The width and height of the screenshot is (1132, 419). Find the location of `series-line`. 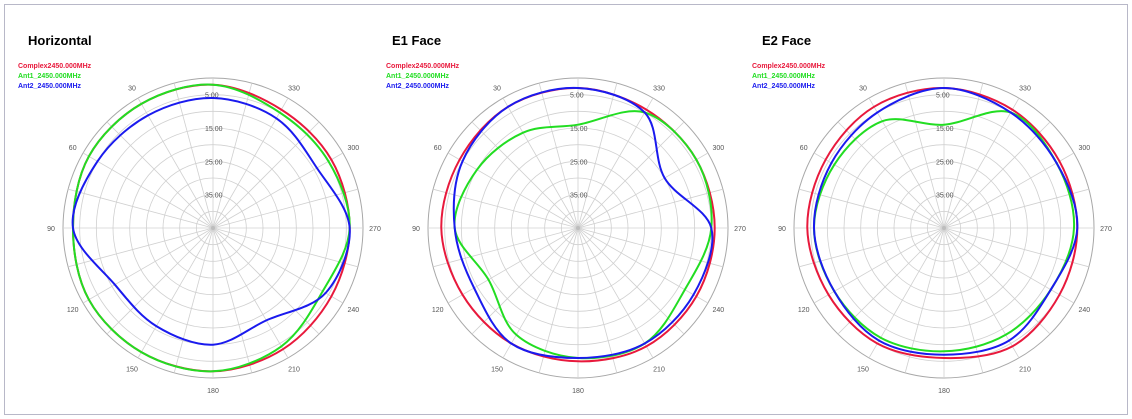

series-line is located at coordinates (211, 221).